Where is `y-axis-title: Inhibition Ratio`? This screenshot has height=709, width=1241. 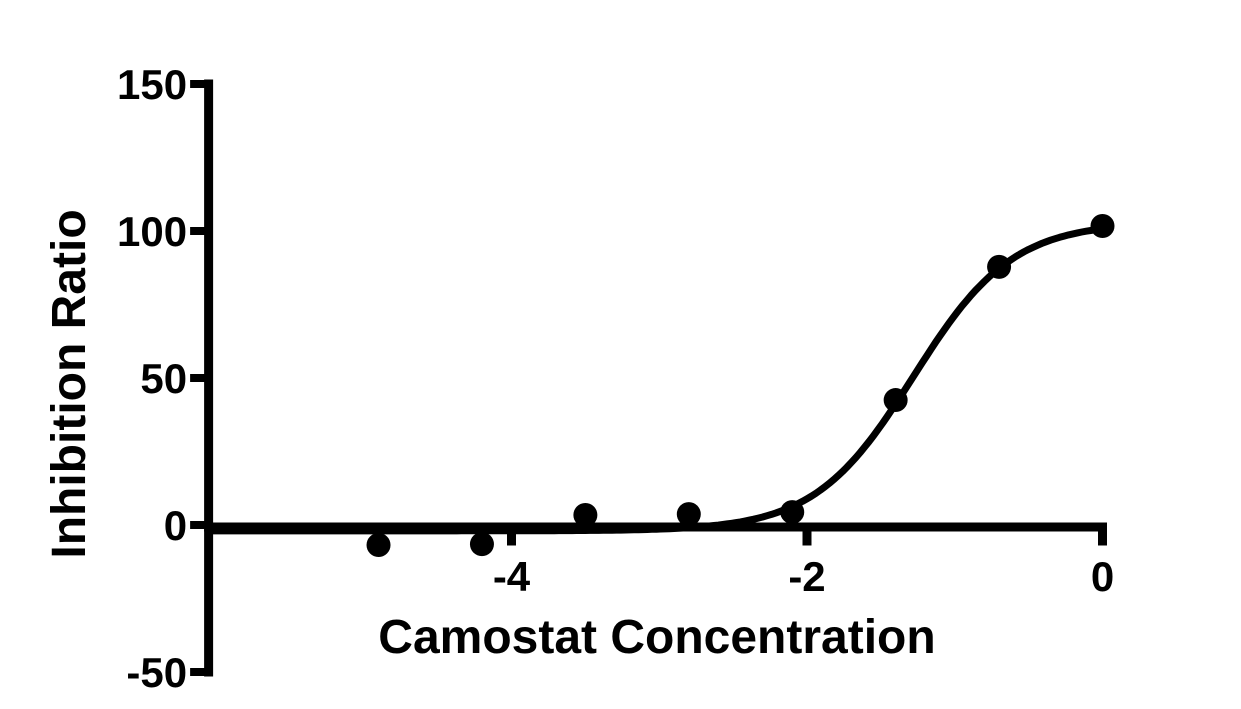
y-axis-title: Inhibition Ratio is located at coordinates (69, 383).